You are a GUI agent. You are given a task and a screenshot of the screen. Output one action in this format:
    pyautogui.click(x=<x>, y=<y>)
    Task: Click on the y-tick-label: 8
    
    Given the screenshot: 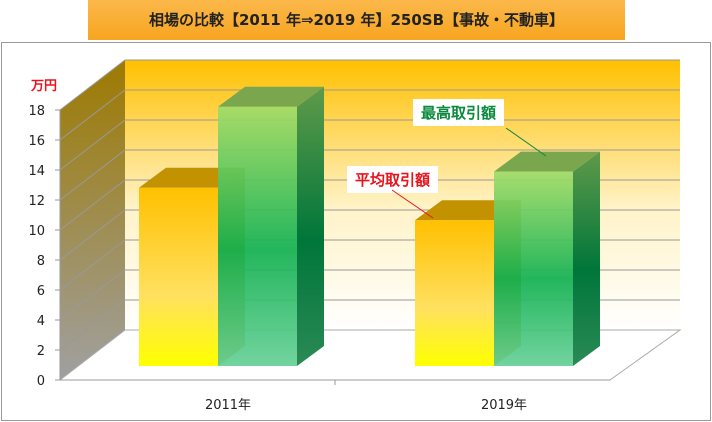 What is the action you would take?
    pyautogui.click(x=41, y=261)
    